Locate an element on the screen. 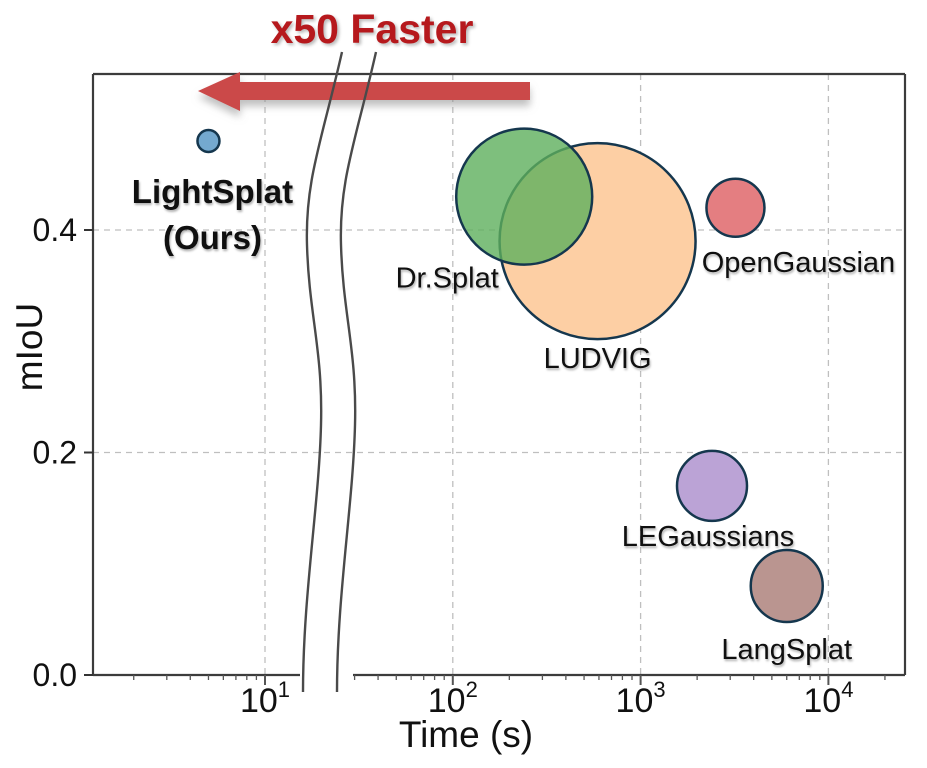  bubble-drsplat is located at coordinates (524, 196).